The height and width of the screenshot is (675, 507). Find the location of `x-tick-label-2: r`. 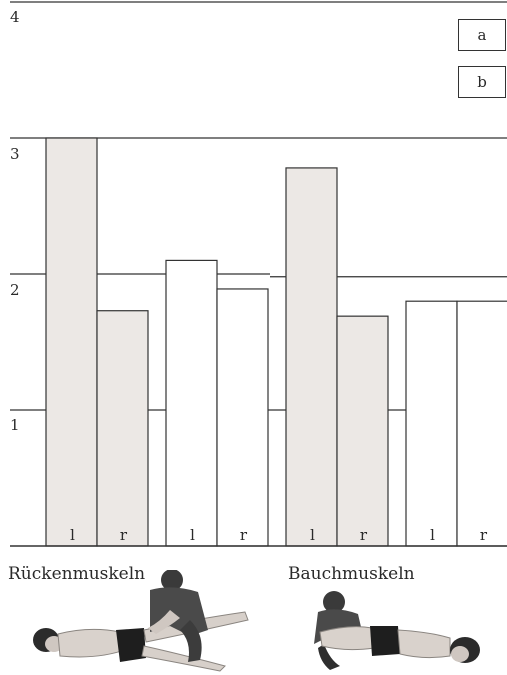

x-tick-label-2: r is located at coordinates (124, 535).